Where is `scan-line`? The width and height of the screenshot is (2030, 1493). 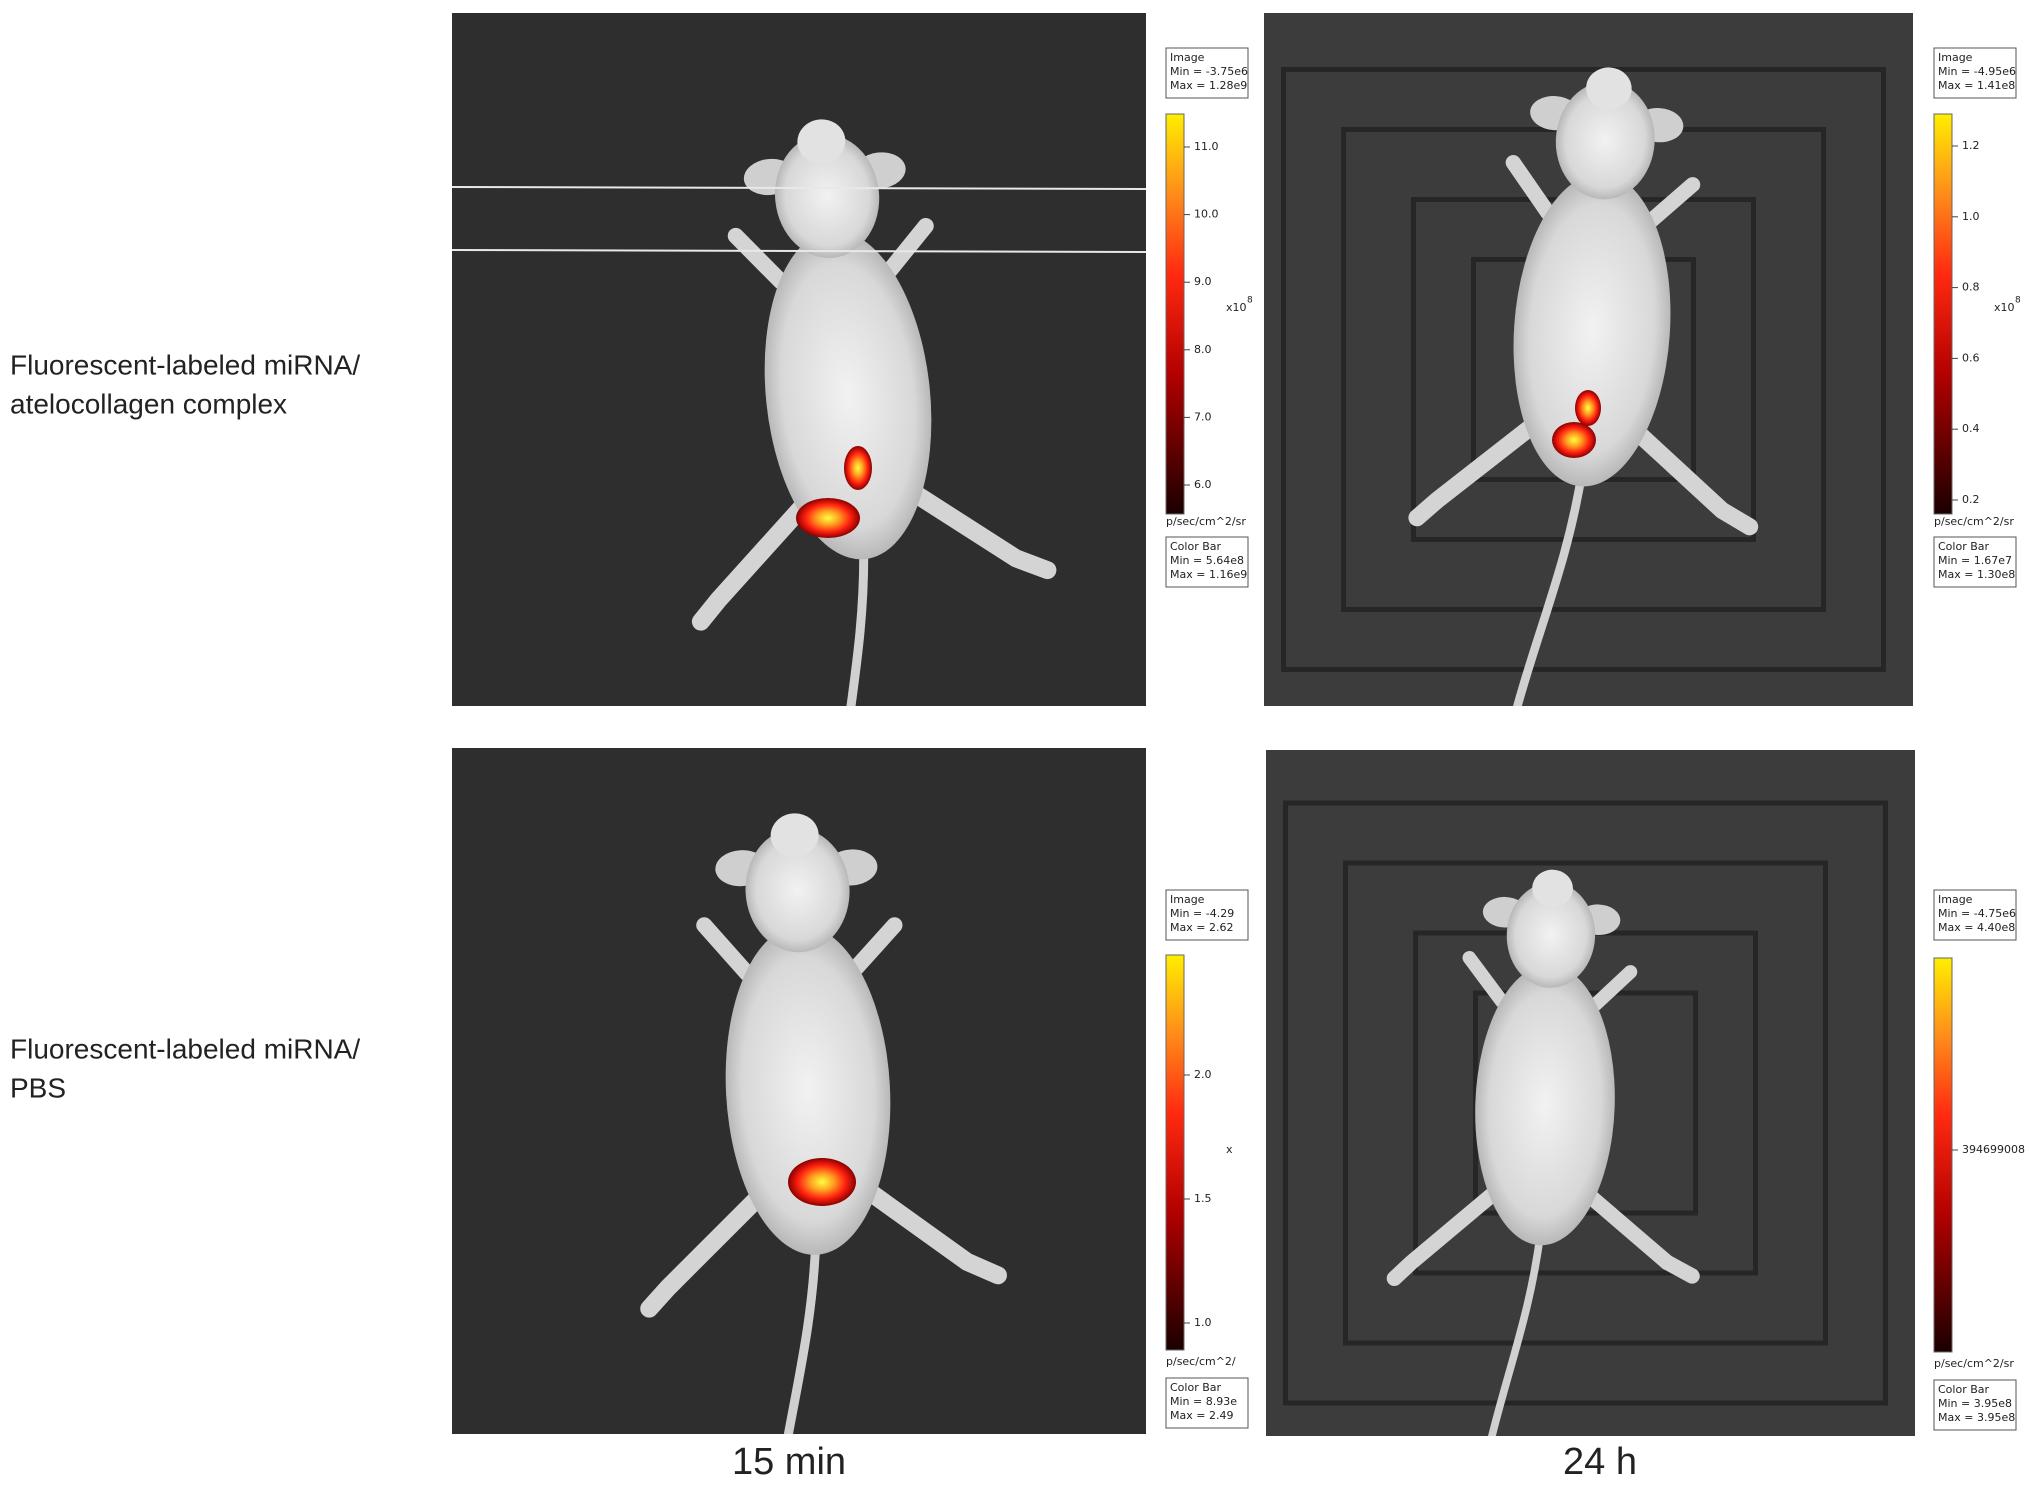
scan-line is located at coordinates (799, 251).